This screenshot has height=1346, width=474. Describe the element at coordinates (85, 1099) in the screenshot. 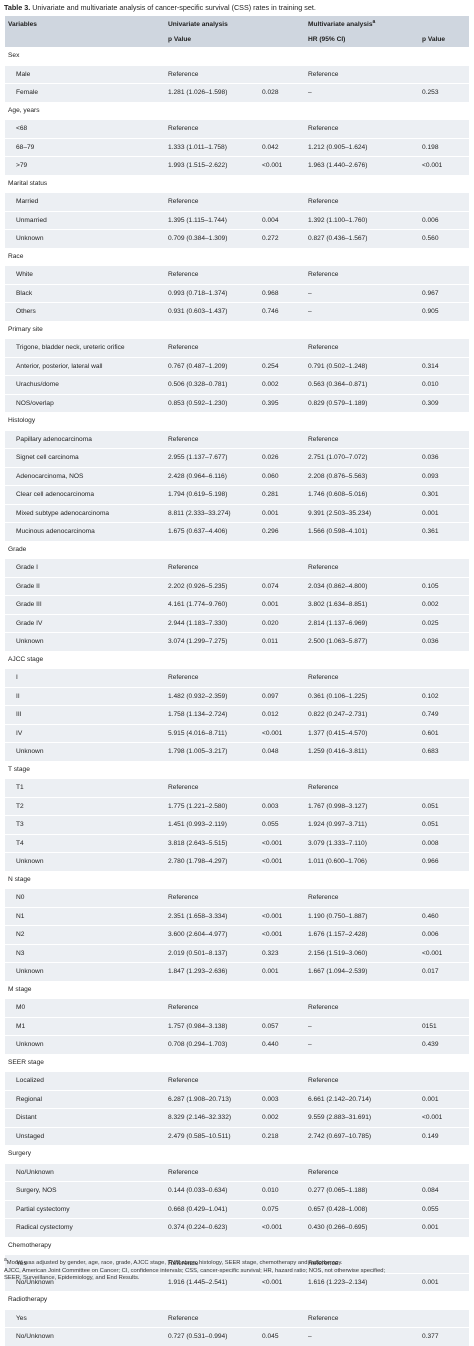

I see `variable-cell: Regional` at that location.